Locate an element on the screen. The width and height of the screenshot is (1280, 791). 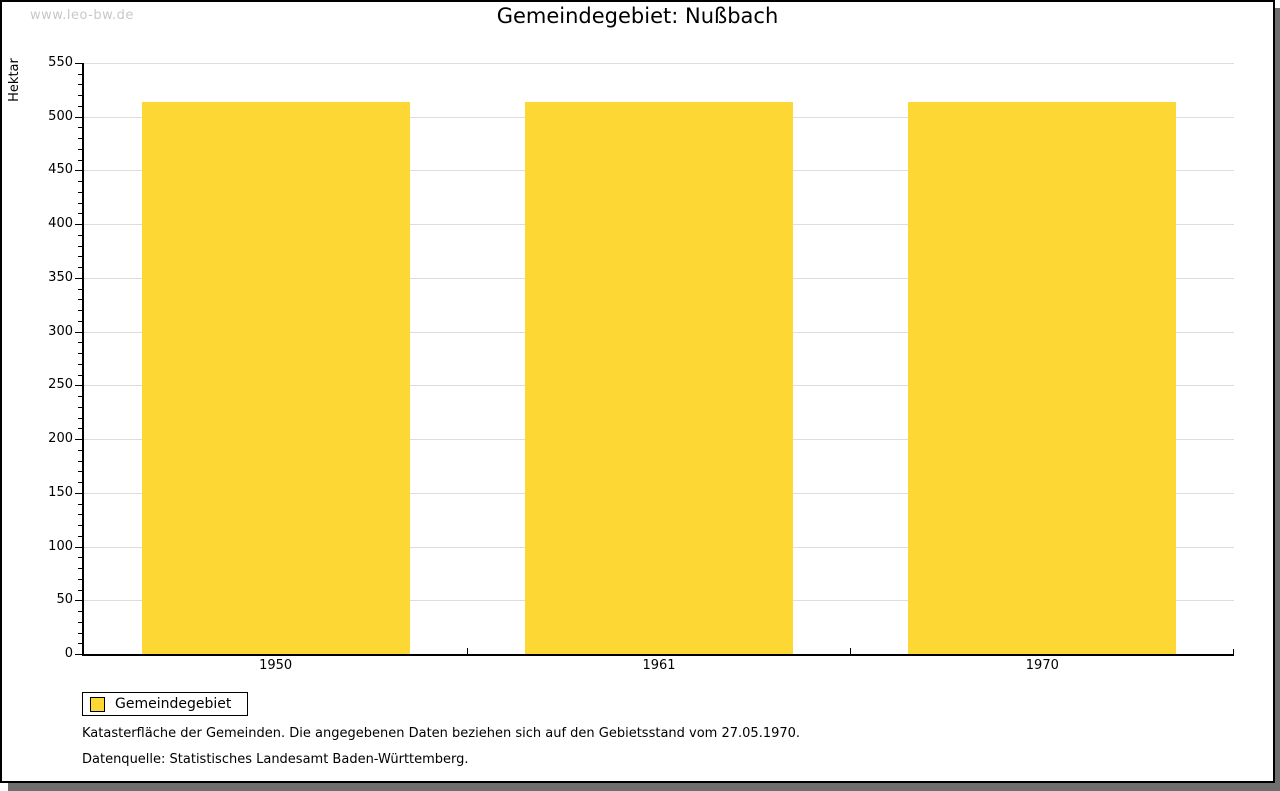
x-axis-end-tick is located at coordinates (1233, 651).